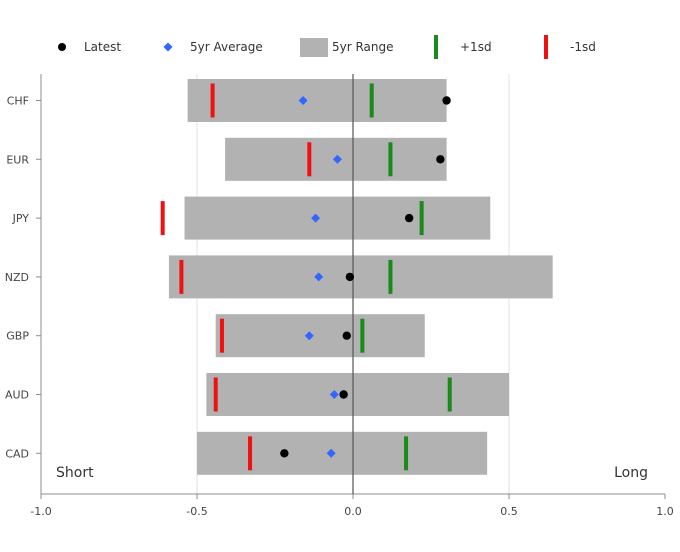 This screenshot has width=680, height=552. Describe the element at coordinates (342, 453) in the screenshot. I see `range-bar-cad` at that location.